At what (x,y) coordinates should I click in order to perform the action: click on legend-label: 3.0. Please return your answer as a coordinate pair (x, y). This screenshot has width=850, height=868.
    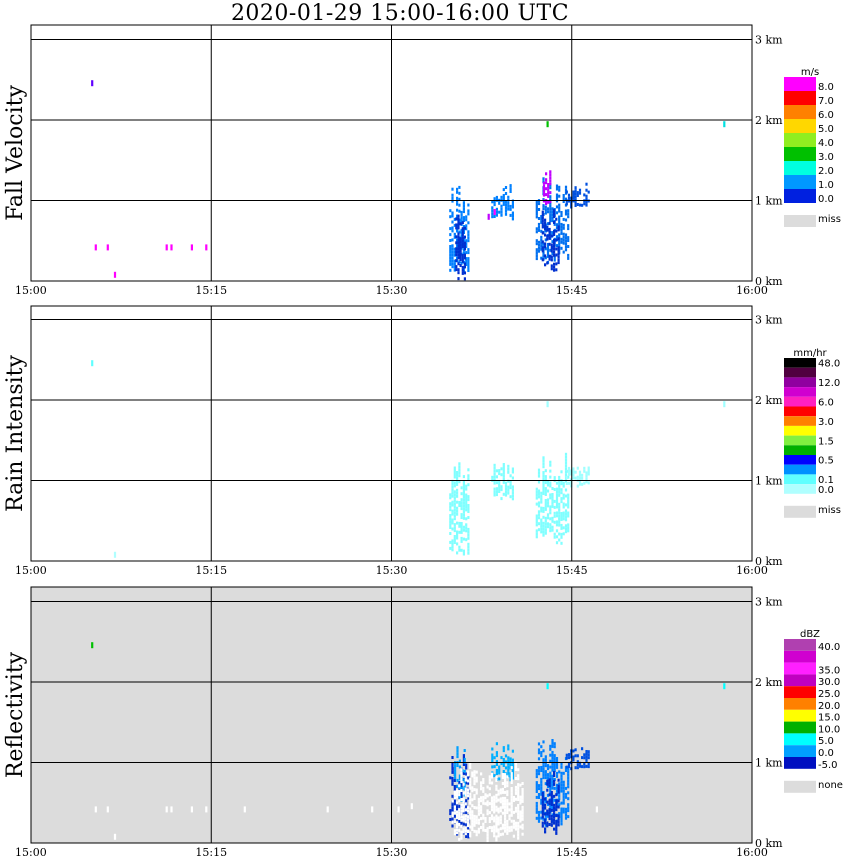
    Looking at the image, I should click on (826, 422).